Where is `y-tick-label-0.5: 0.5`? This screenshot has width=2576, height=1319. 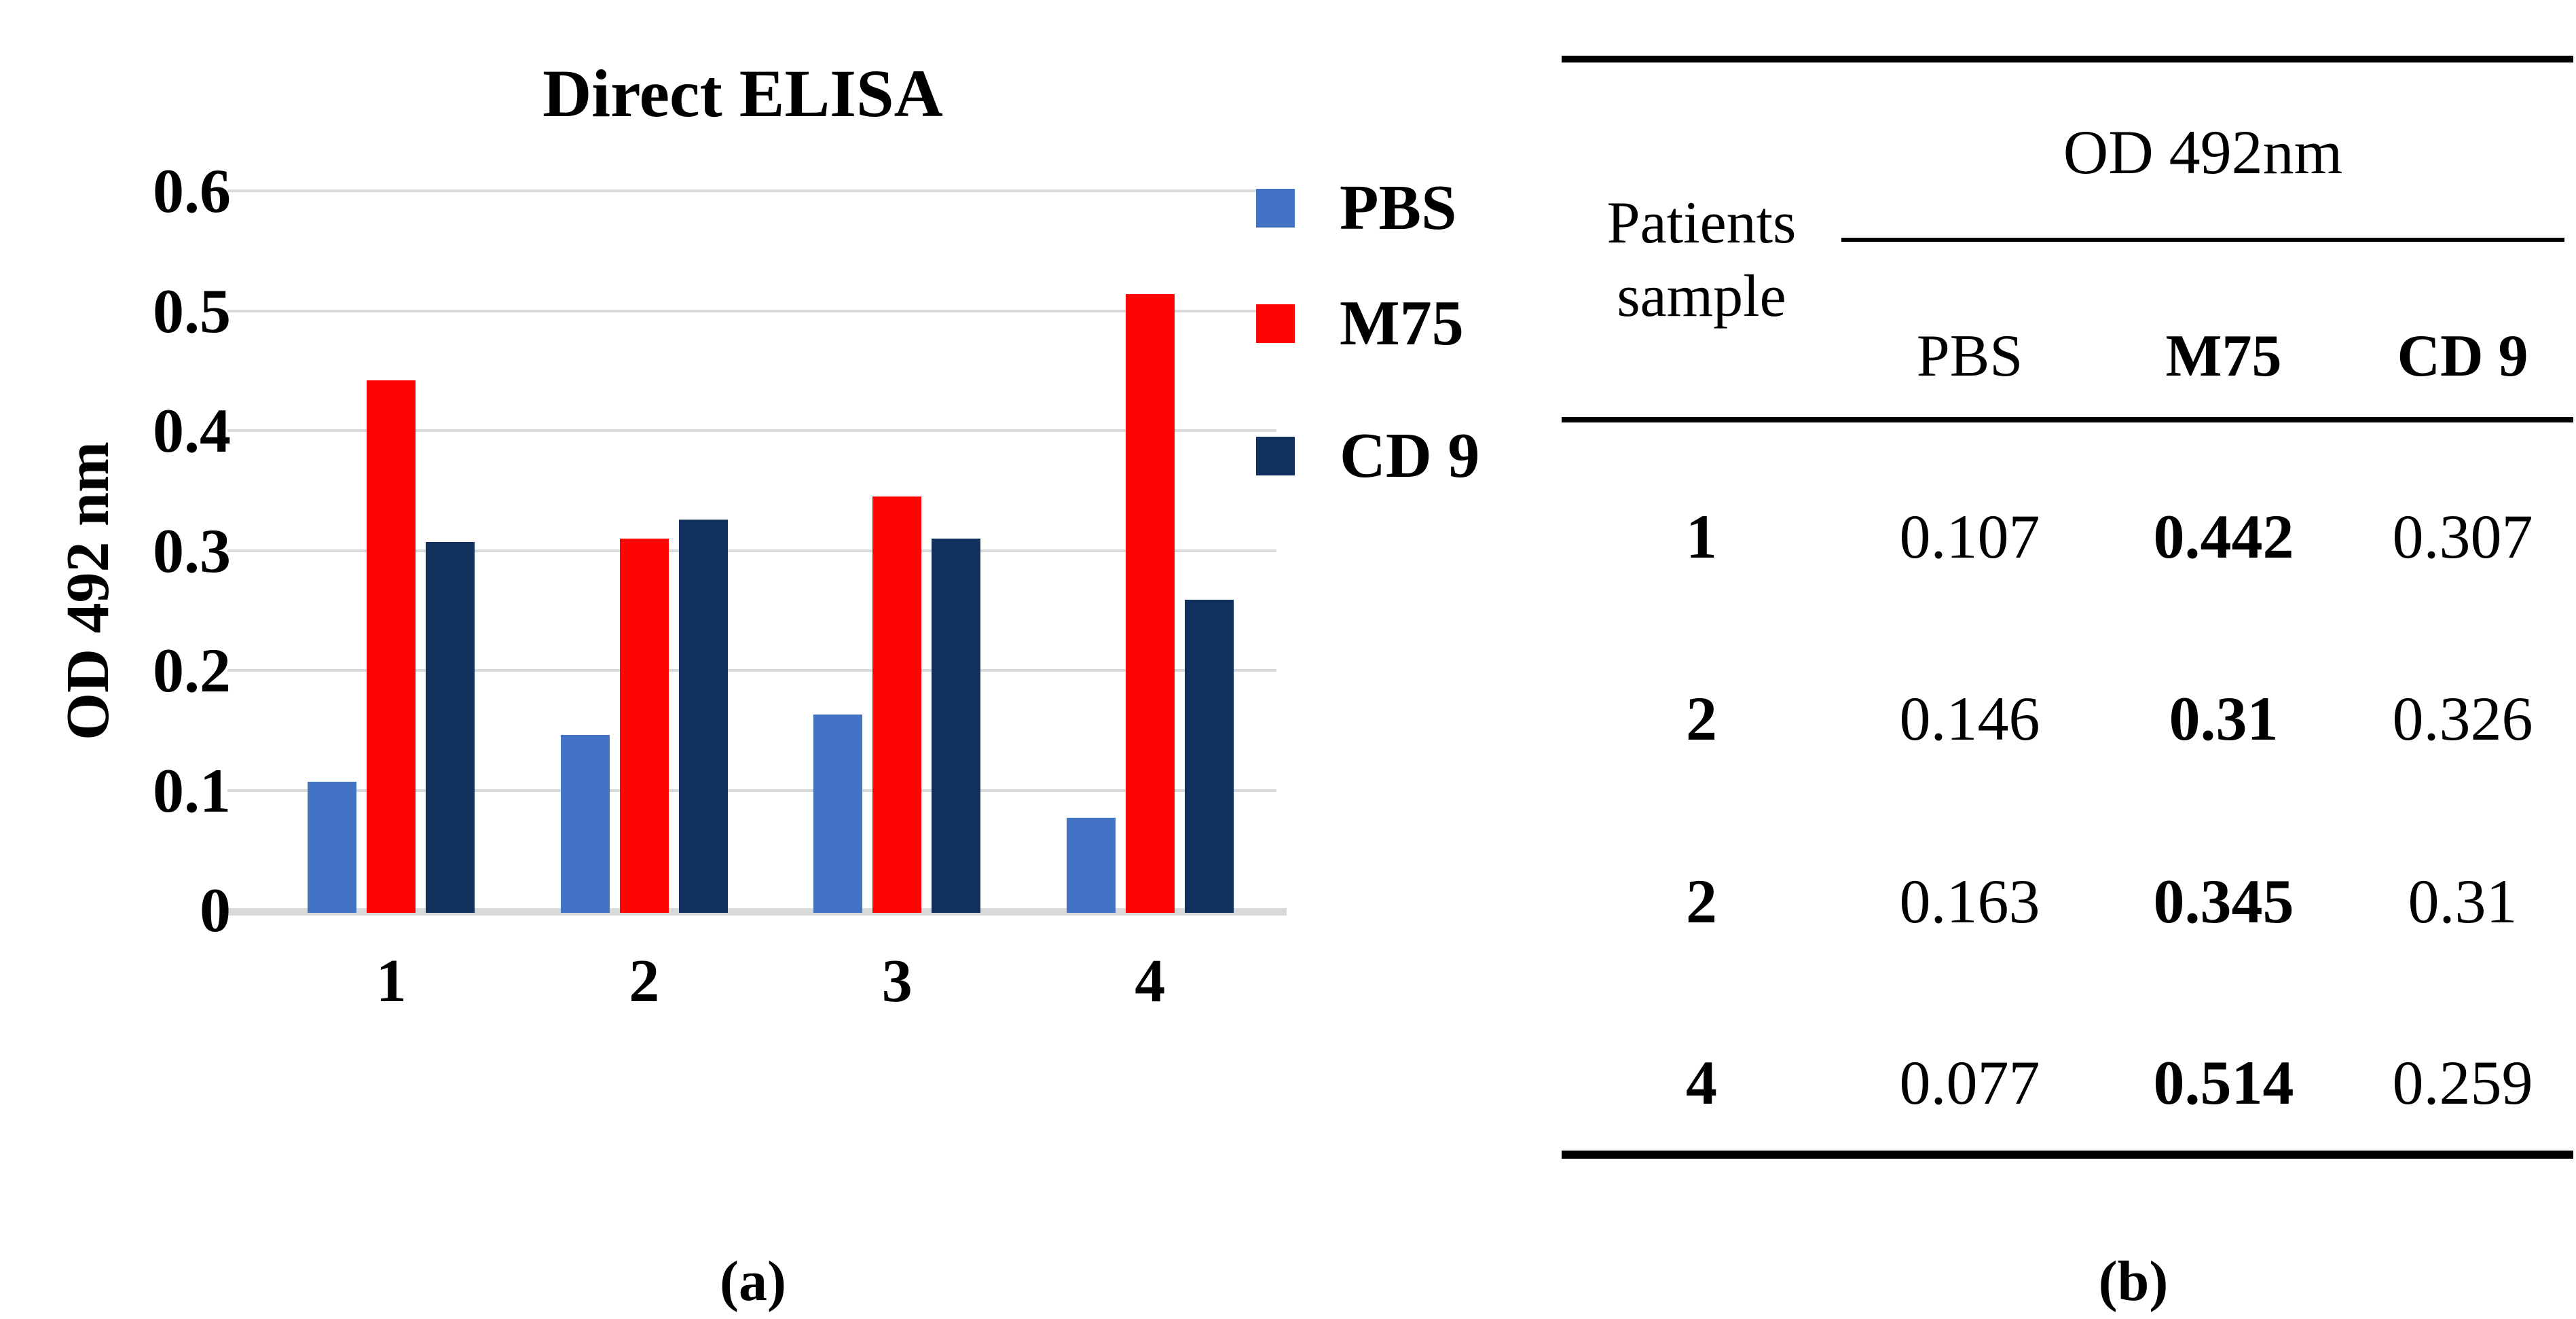
y-tick-label-0.5: 0.5 is located at coordinates (192, 311).